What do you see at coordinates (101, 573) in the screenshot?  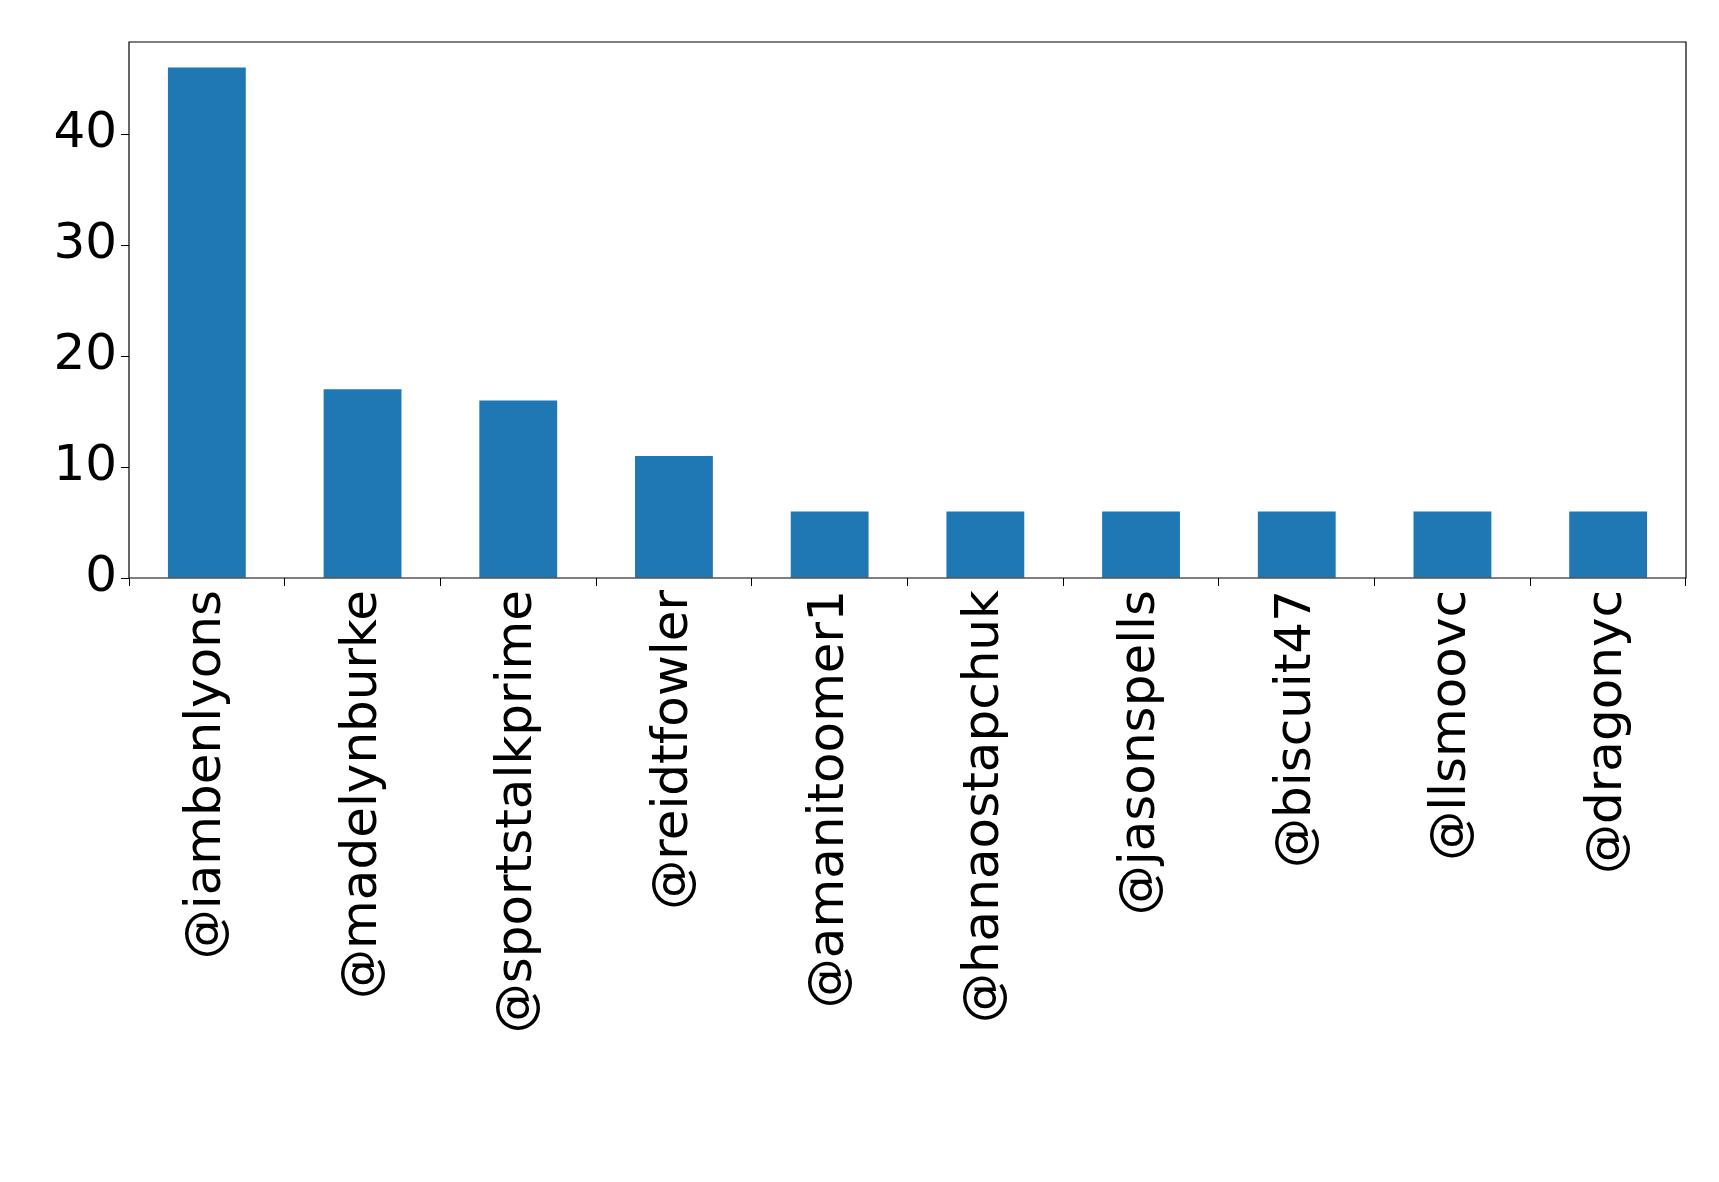 I see `y-tick-label: 0` at bounding box center [101, 573].